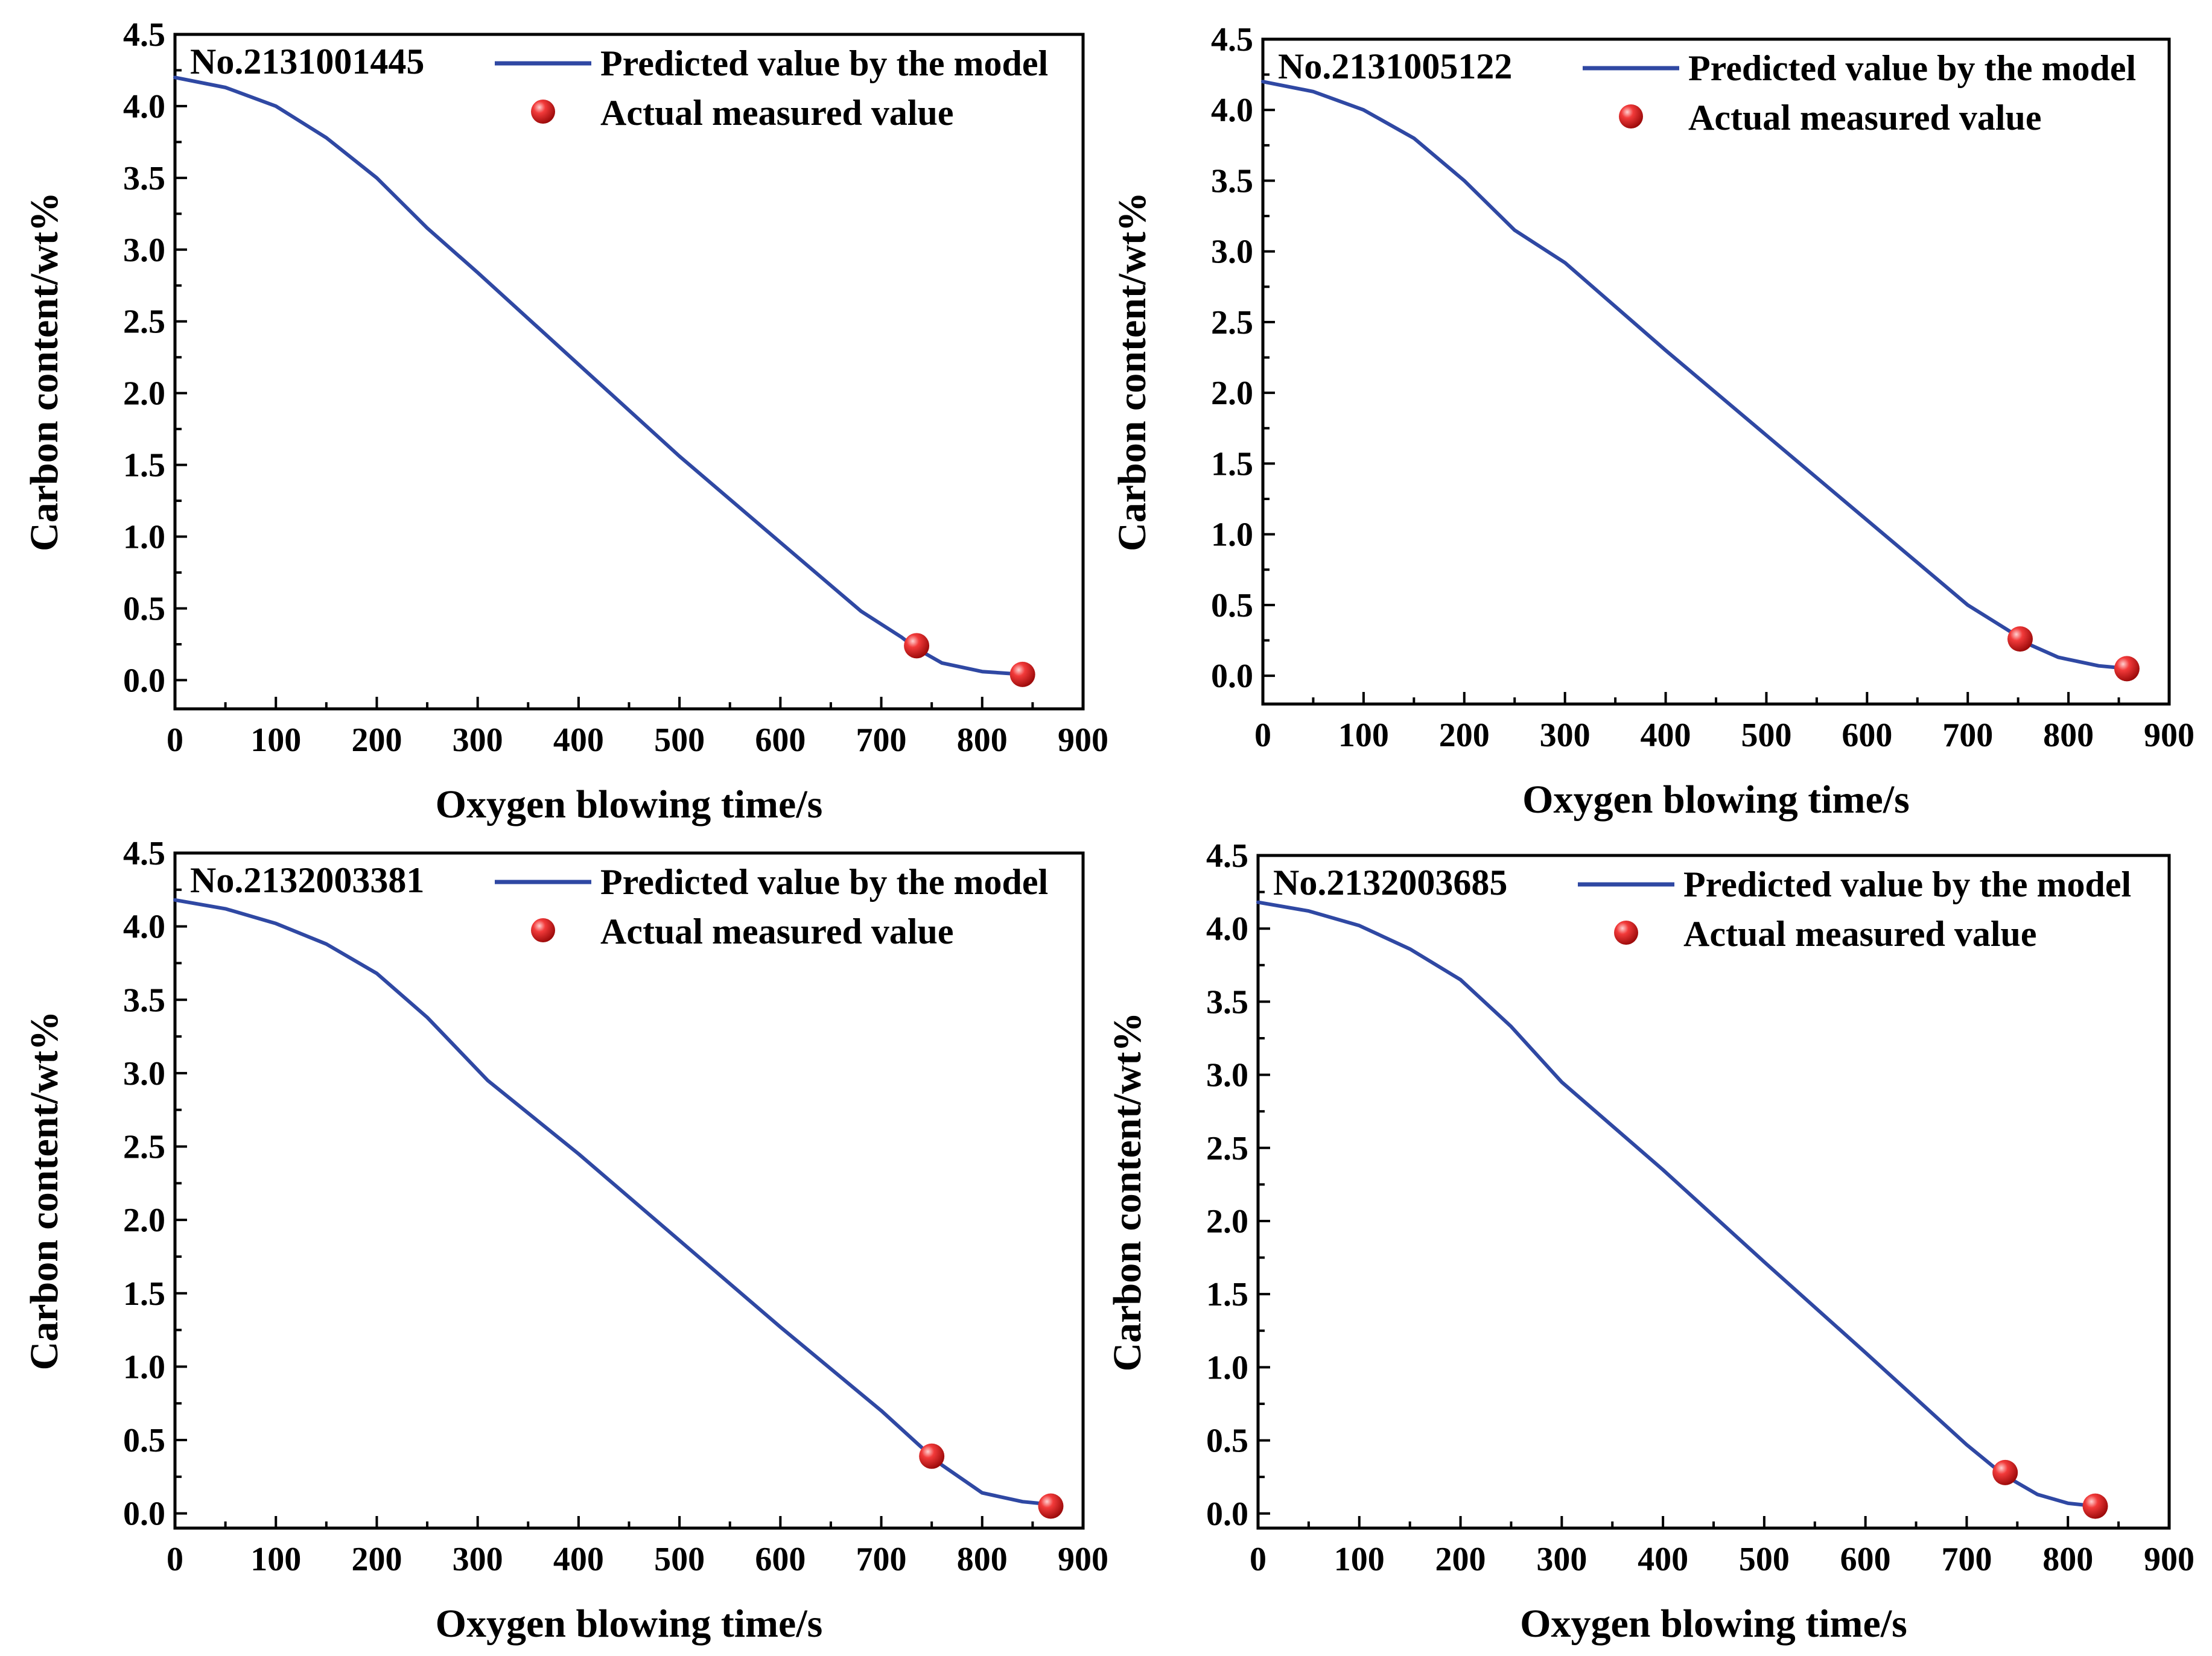 This screenshot has height=1656, width=2212. Describe the element at coordinates (1390, 883) in the screenshot. I see `sample-label: No.2132003685` at that location.